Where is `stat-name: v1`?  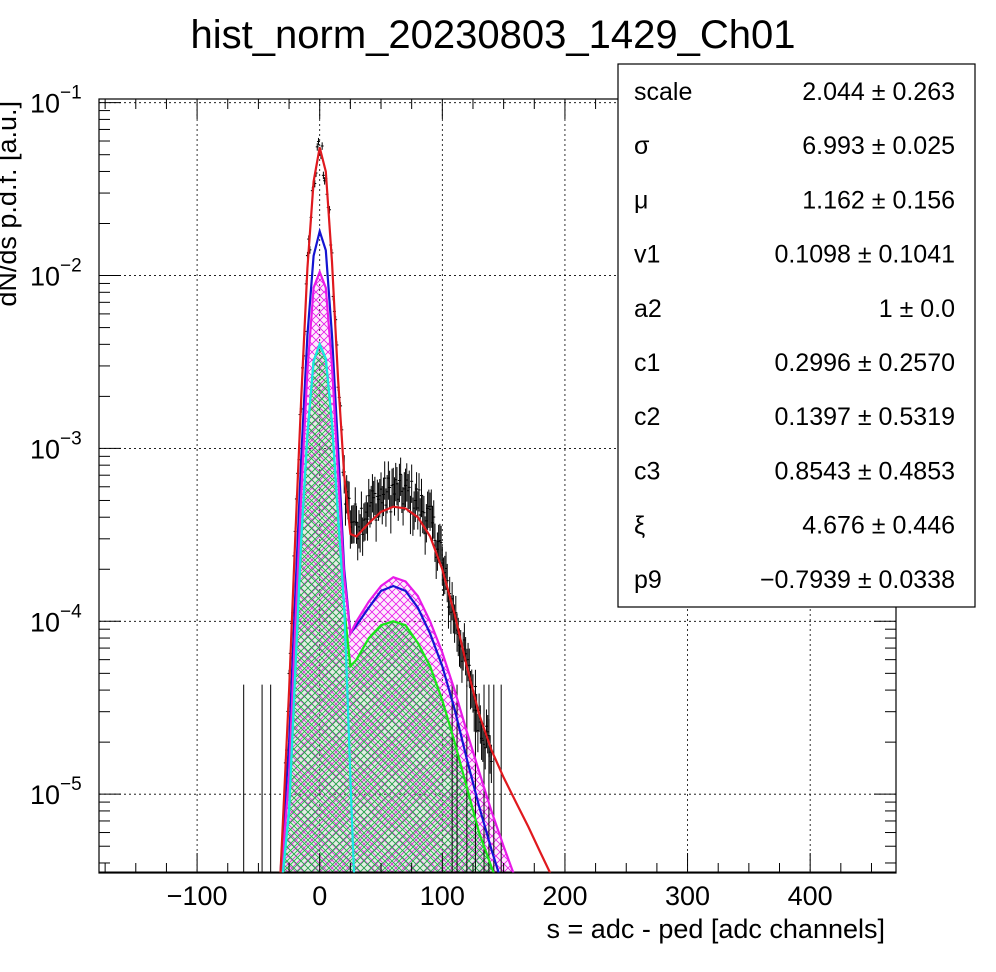 stat-name: v1 is located at coordinates (647, 255).